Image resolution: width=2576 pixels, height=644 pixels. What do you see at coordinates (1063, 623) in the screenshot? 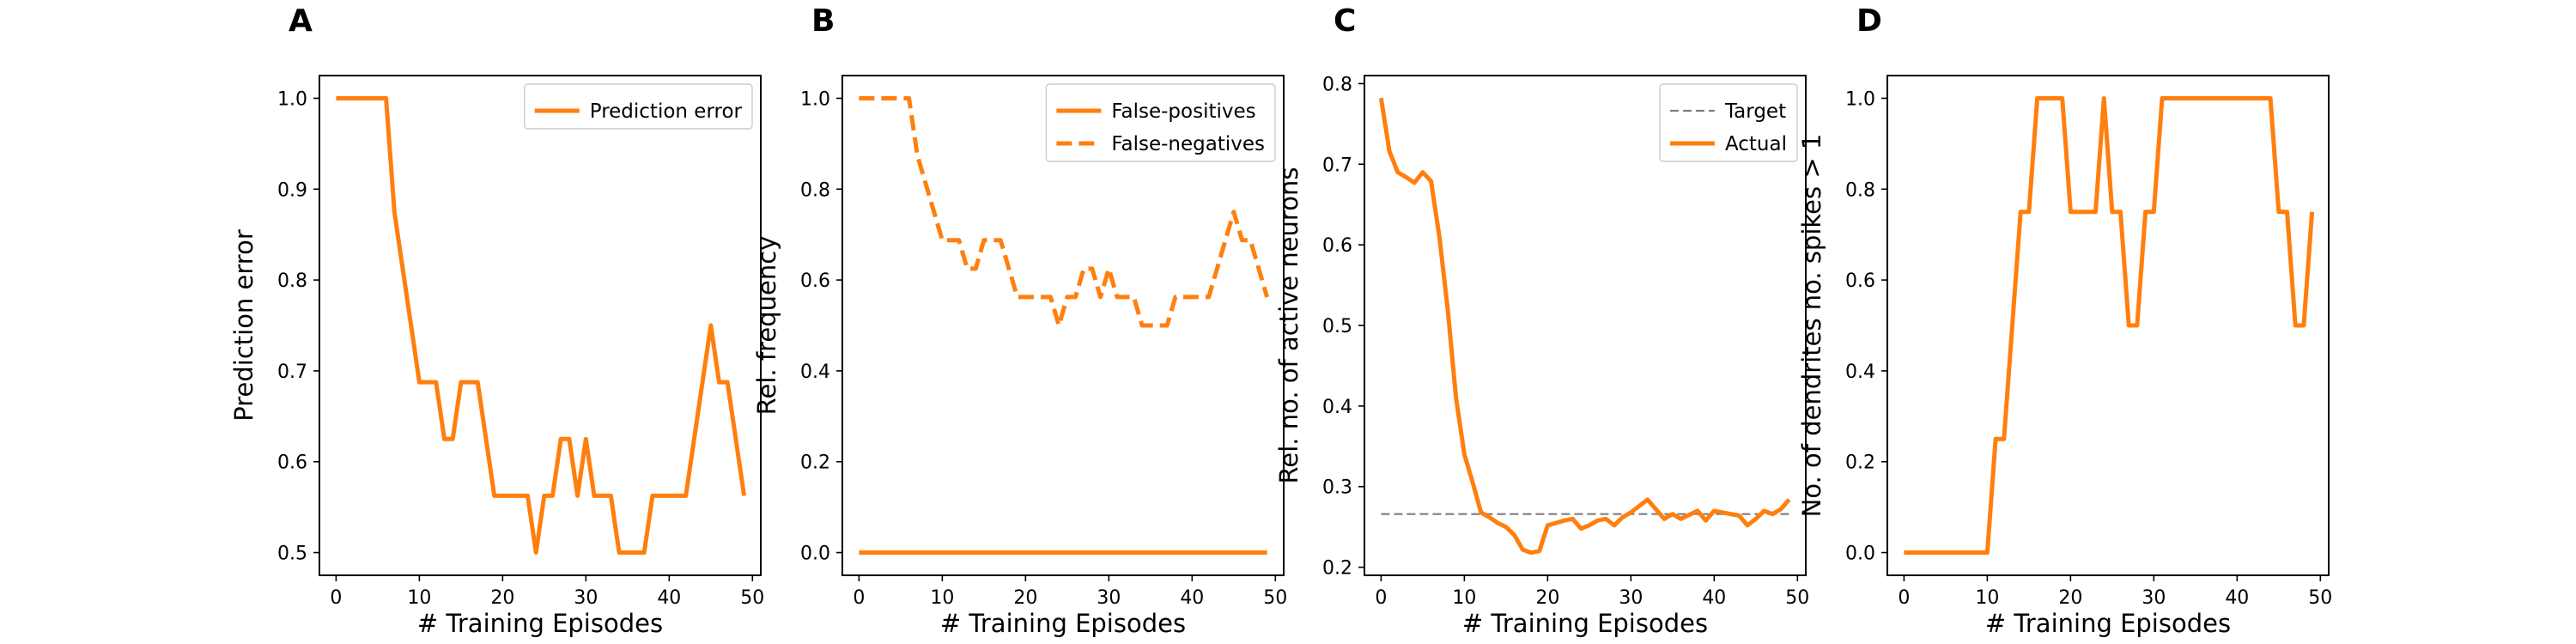
I see `panel-b-x-axis-label: # Training Episodes` at bounding box center [1063, 623].